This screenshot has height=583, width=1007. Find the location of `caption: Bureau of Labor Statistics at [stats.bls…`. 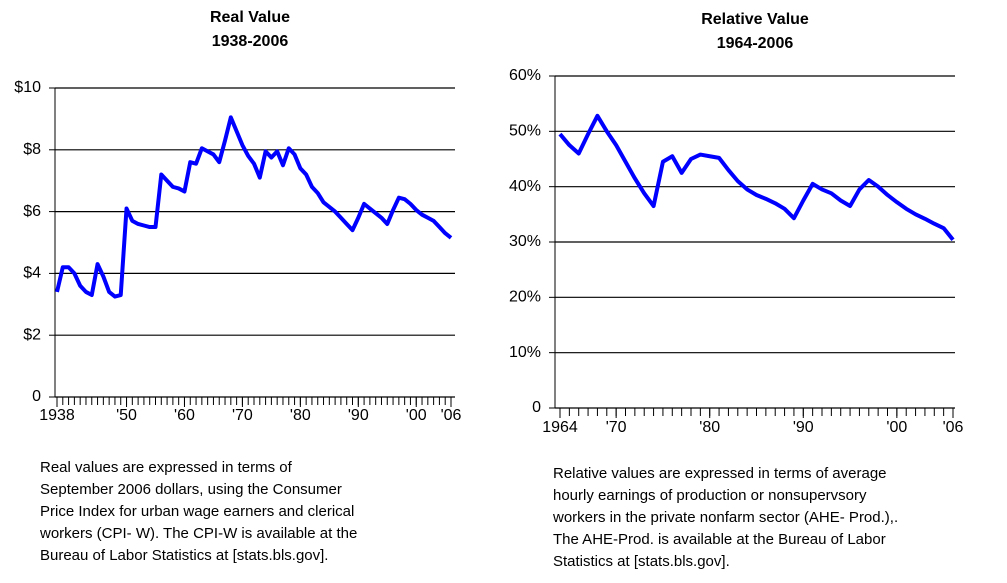

caption: Bureau of Labor Statistics at [stats.bls… is located at coordinates (184, 555).